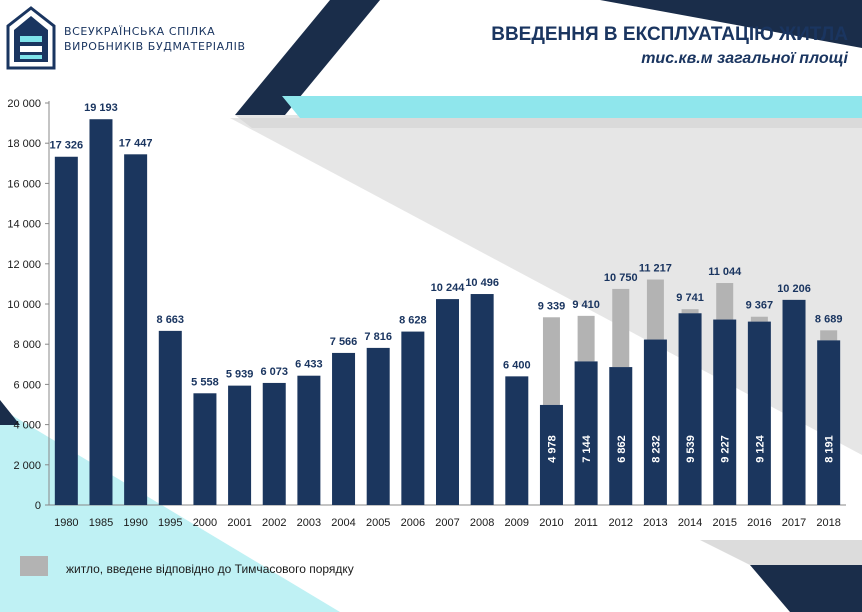  What do you see at coordinates (586, 305) in the screenshot?
I see `data-label-total: 9 410` at bounding box center [586, 305].